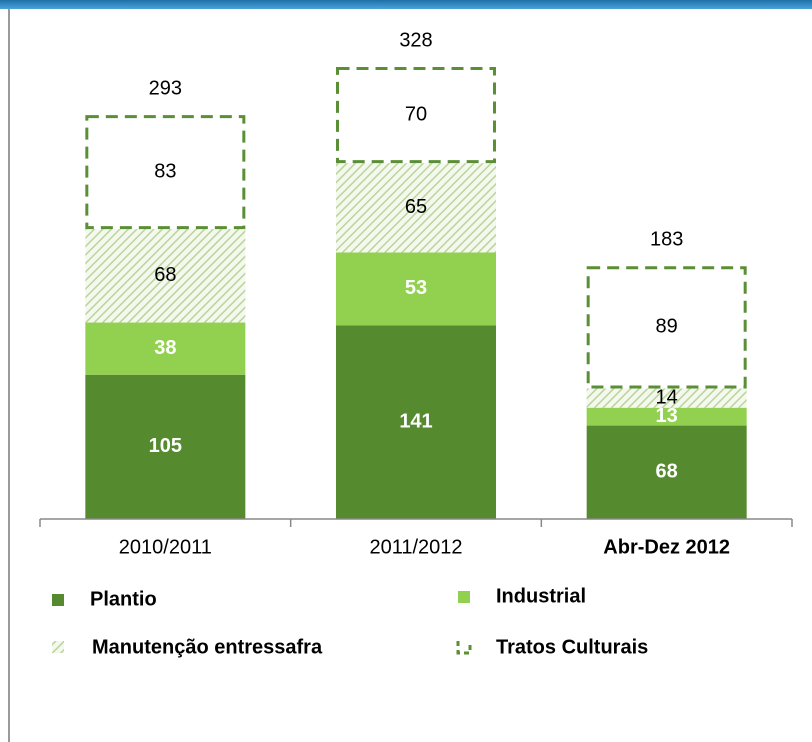 Image resolution: width=812 pixels, height=742 pixels. Describe the element at coordinates (415, 547) in the screenshot. I see `x-tick-label: 2011/2012` at that location.